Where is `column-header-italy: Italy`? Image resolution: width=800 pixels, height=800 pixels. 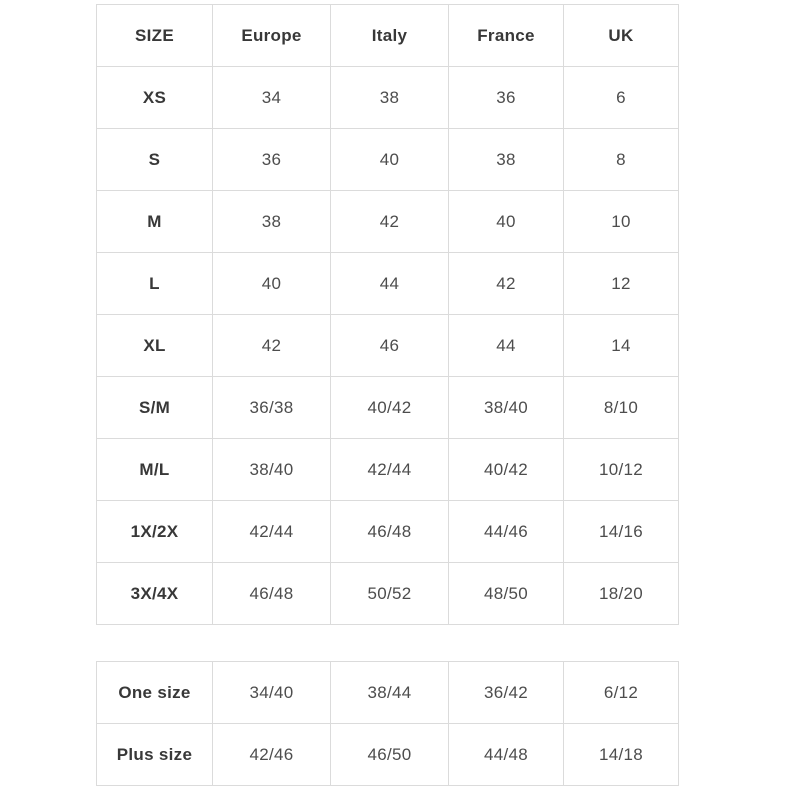 column-header-italy: Italy is located at coordinates (389, 35).